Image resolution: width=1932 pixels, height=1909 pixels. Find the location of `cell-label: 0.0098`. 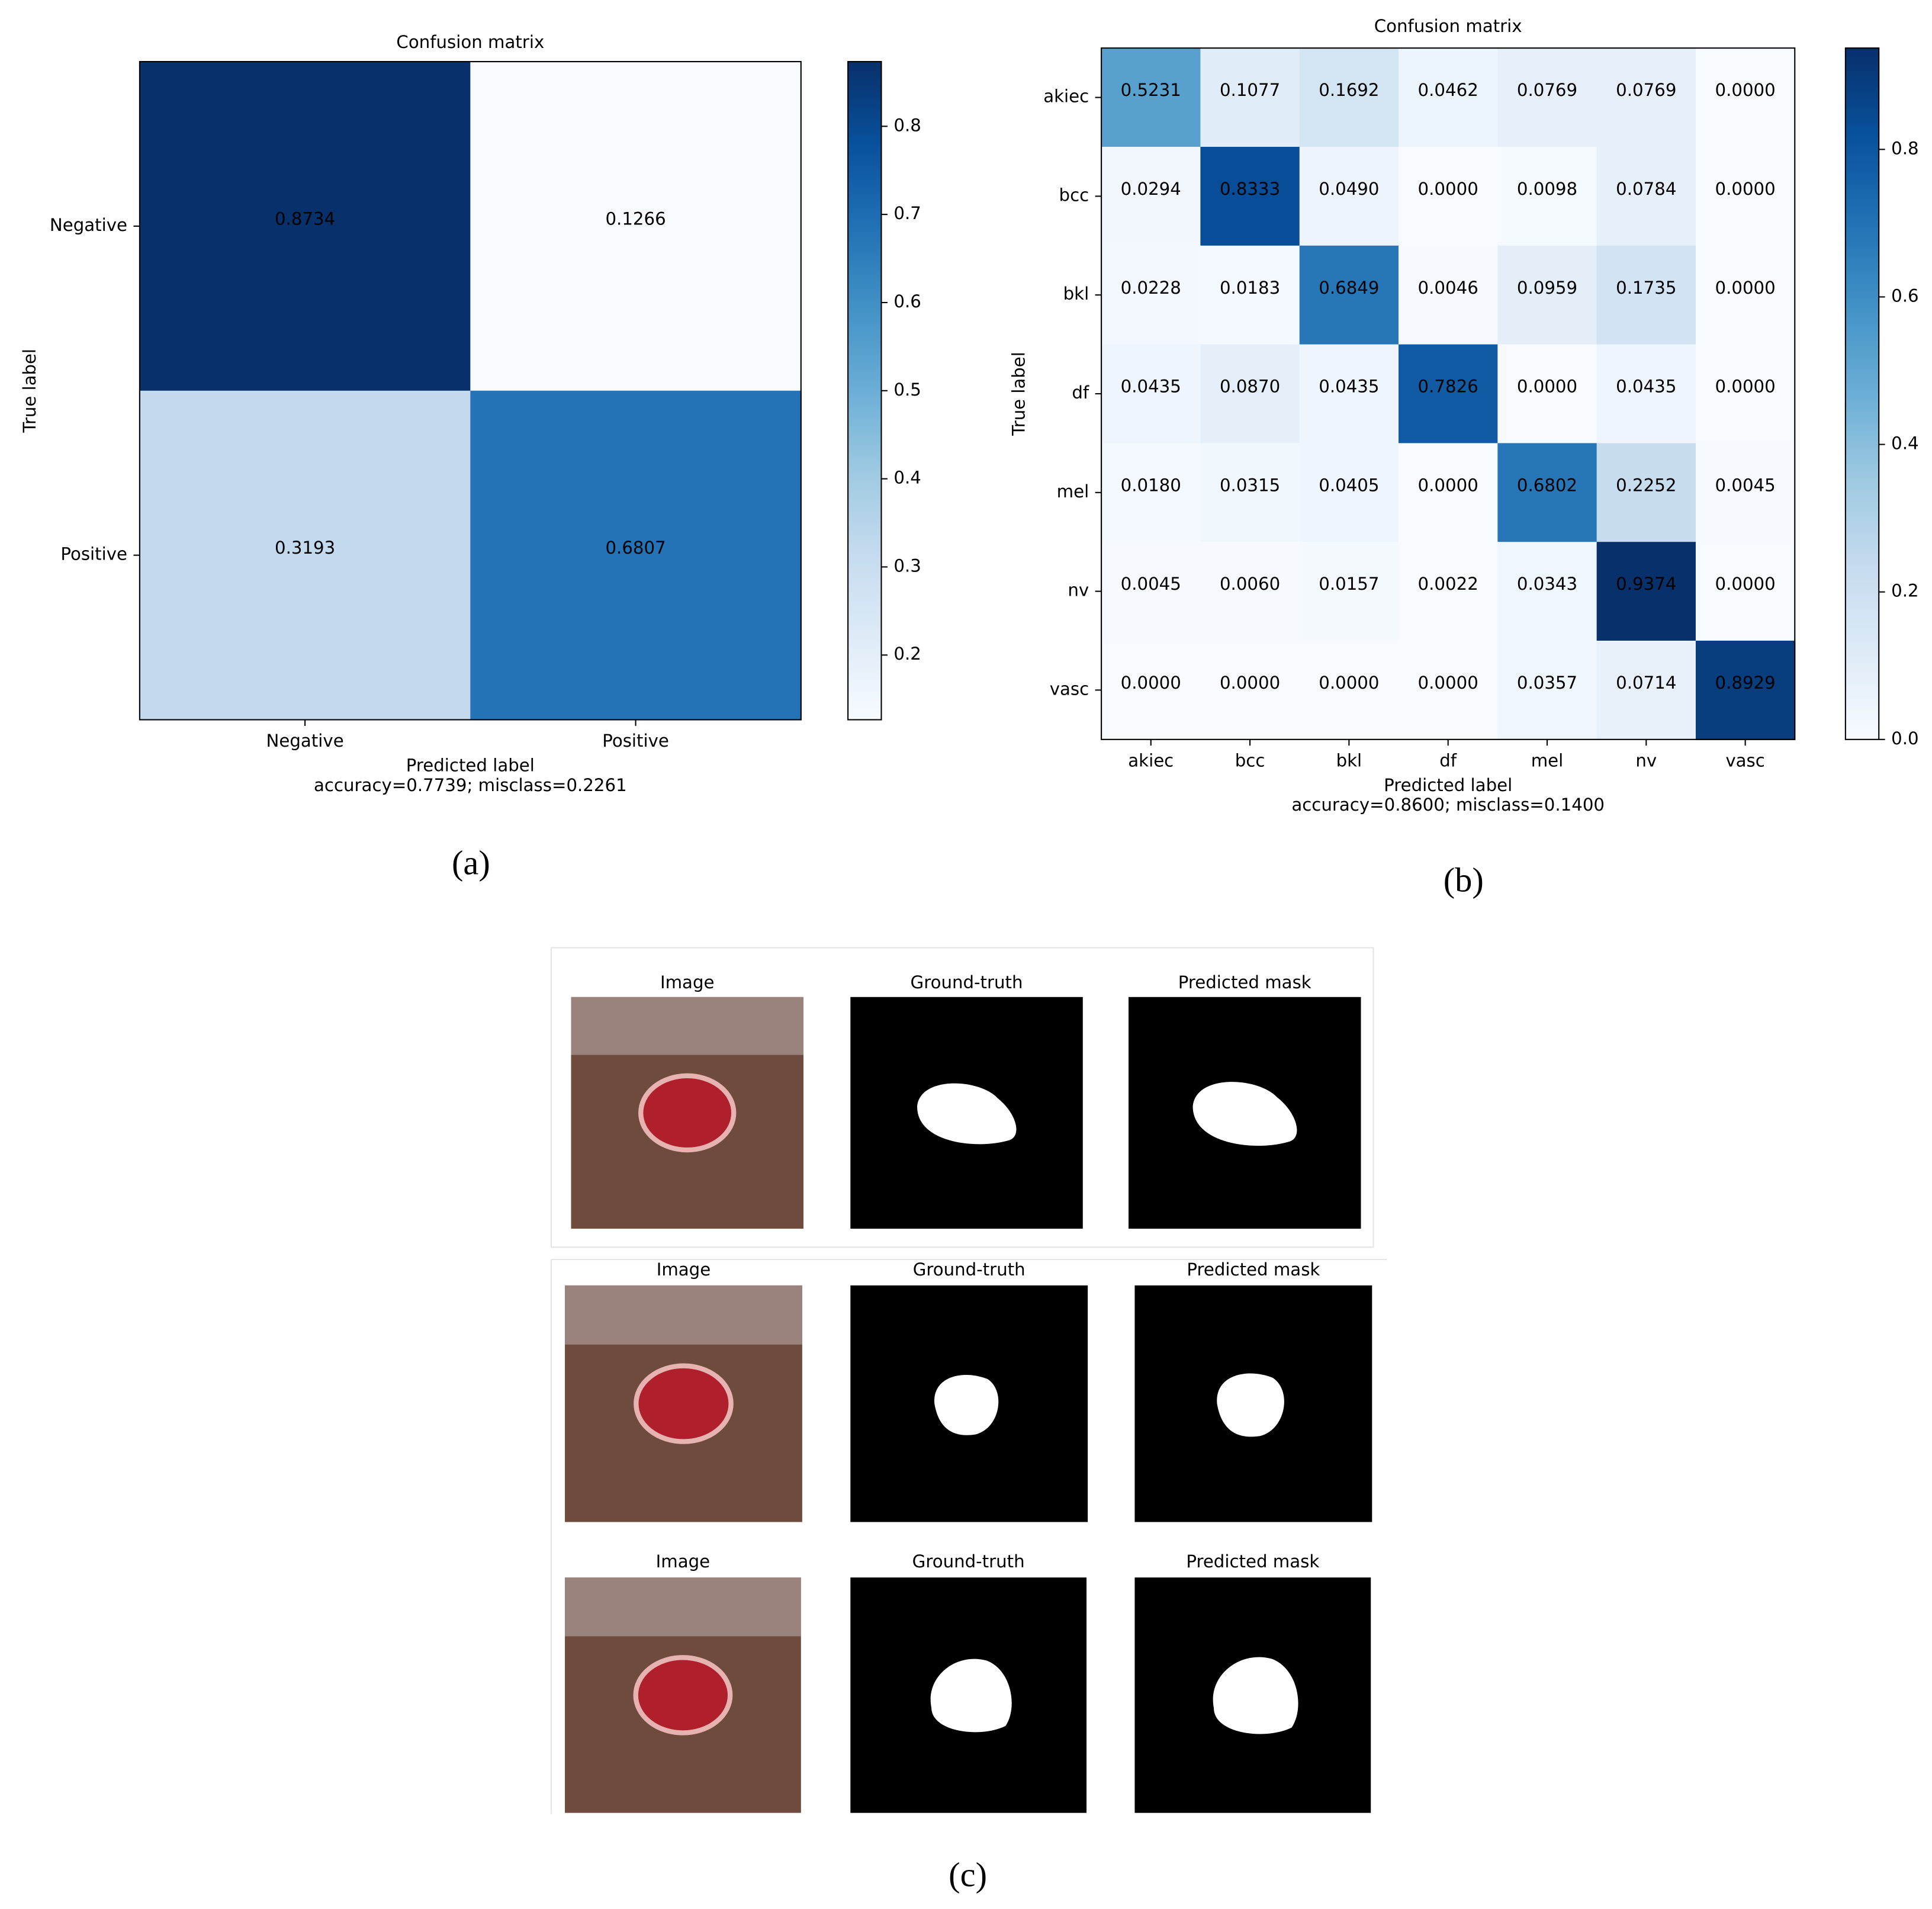

cell-label: 0.0098 is located at coordinates (1547, 189).